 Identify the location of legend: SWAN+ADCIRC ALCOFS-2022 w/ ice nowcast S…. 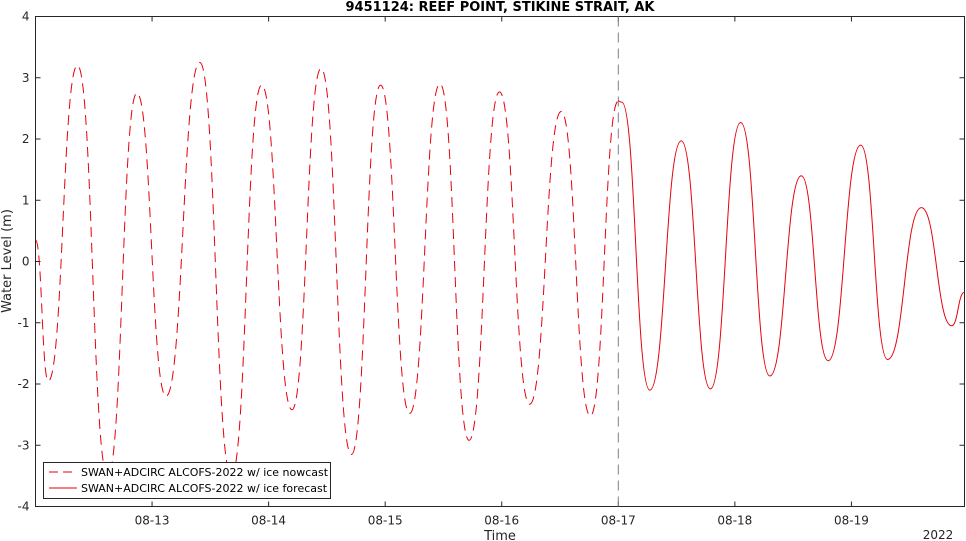
(187, 480).